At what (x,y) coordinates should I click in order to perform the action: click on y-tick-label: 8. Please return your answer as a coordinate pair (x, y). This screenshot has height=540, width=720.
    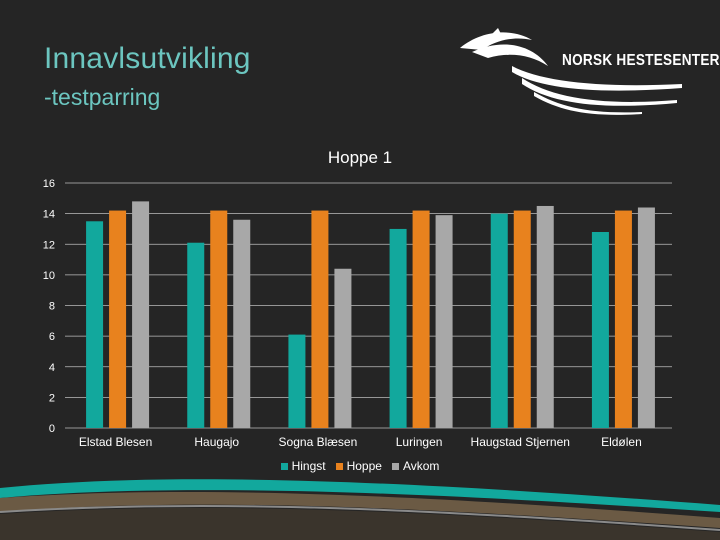
    Looking at the image, I should click on (52, 307).